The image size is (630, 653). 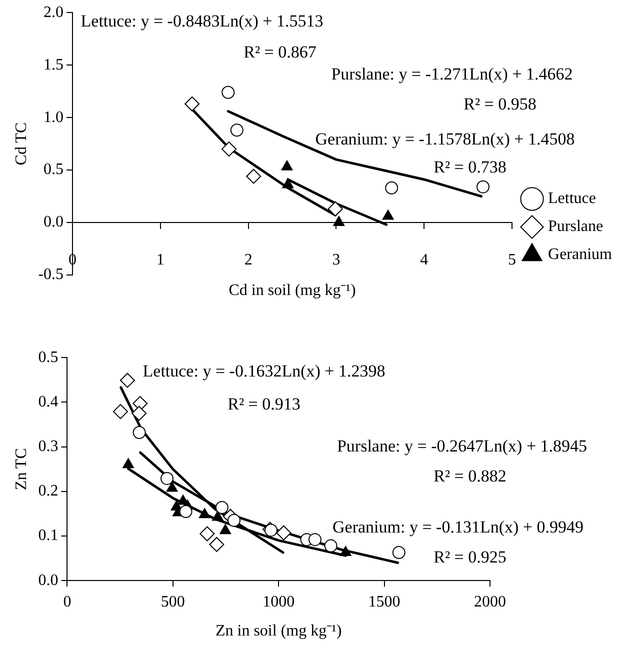 What do you see at coordinates (54, 65) in the screenshot?
I see `y-tick-label: 1.5` at bounding box center [54, 65].